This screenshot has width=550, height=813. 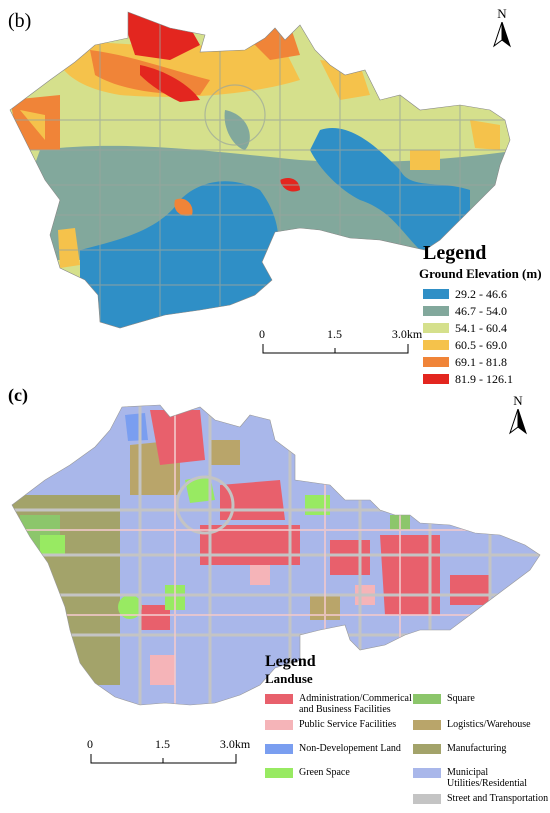 I want to click on legend-item: Non-Developement Land, so click(x=339, y=753).